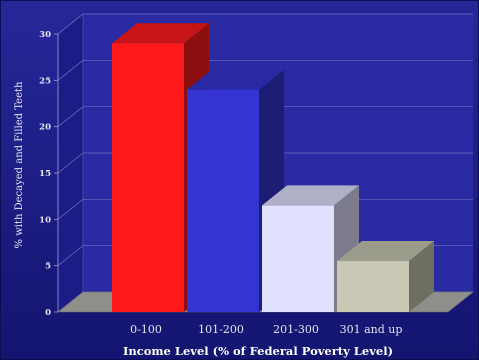 Image resolution: width=479 pixels, height=360 pixels. What do you see at coordinates (45, 128) in the screenshot?
I see `y-tick-label: 20` at bounding box center [45, 128].